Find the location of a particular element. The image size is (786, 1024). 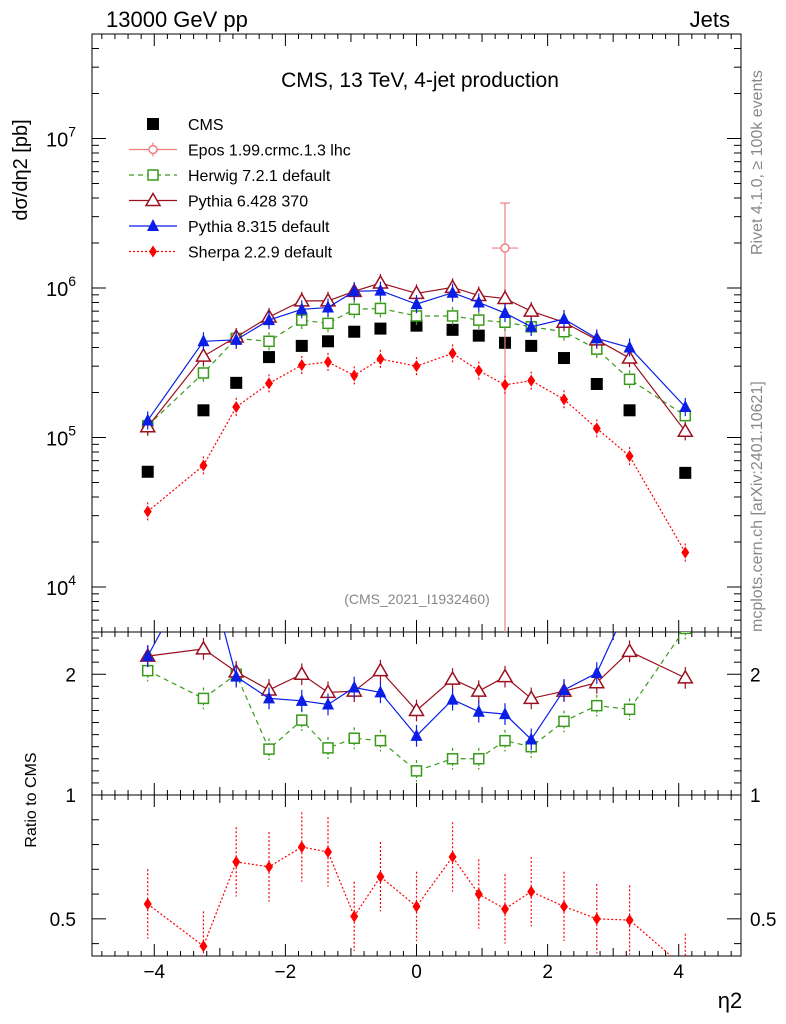

series-sherpa-2-2-9-default is located at coordinates (416, 453).